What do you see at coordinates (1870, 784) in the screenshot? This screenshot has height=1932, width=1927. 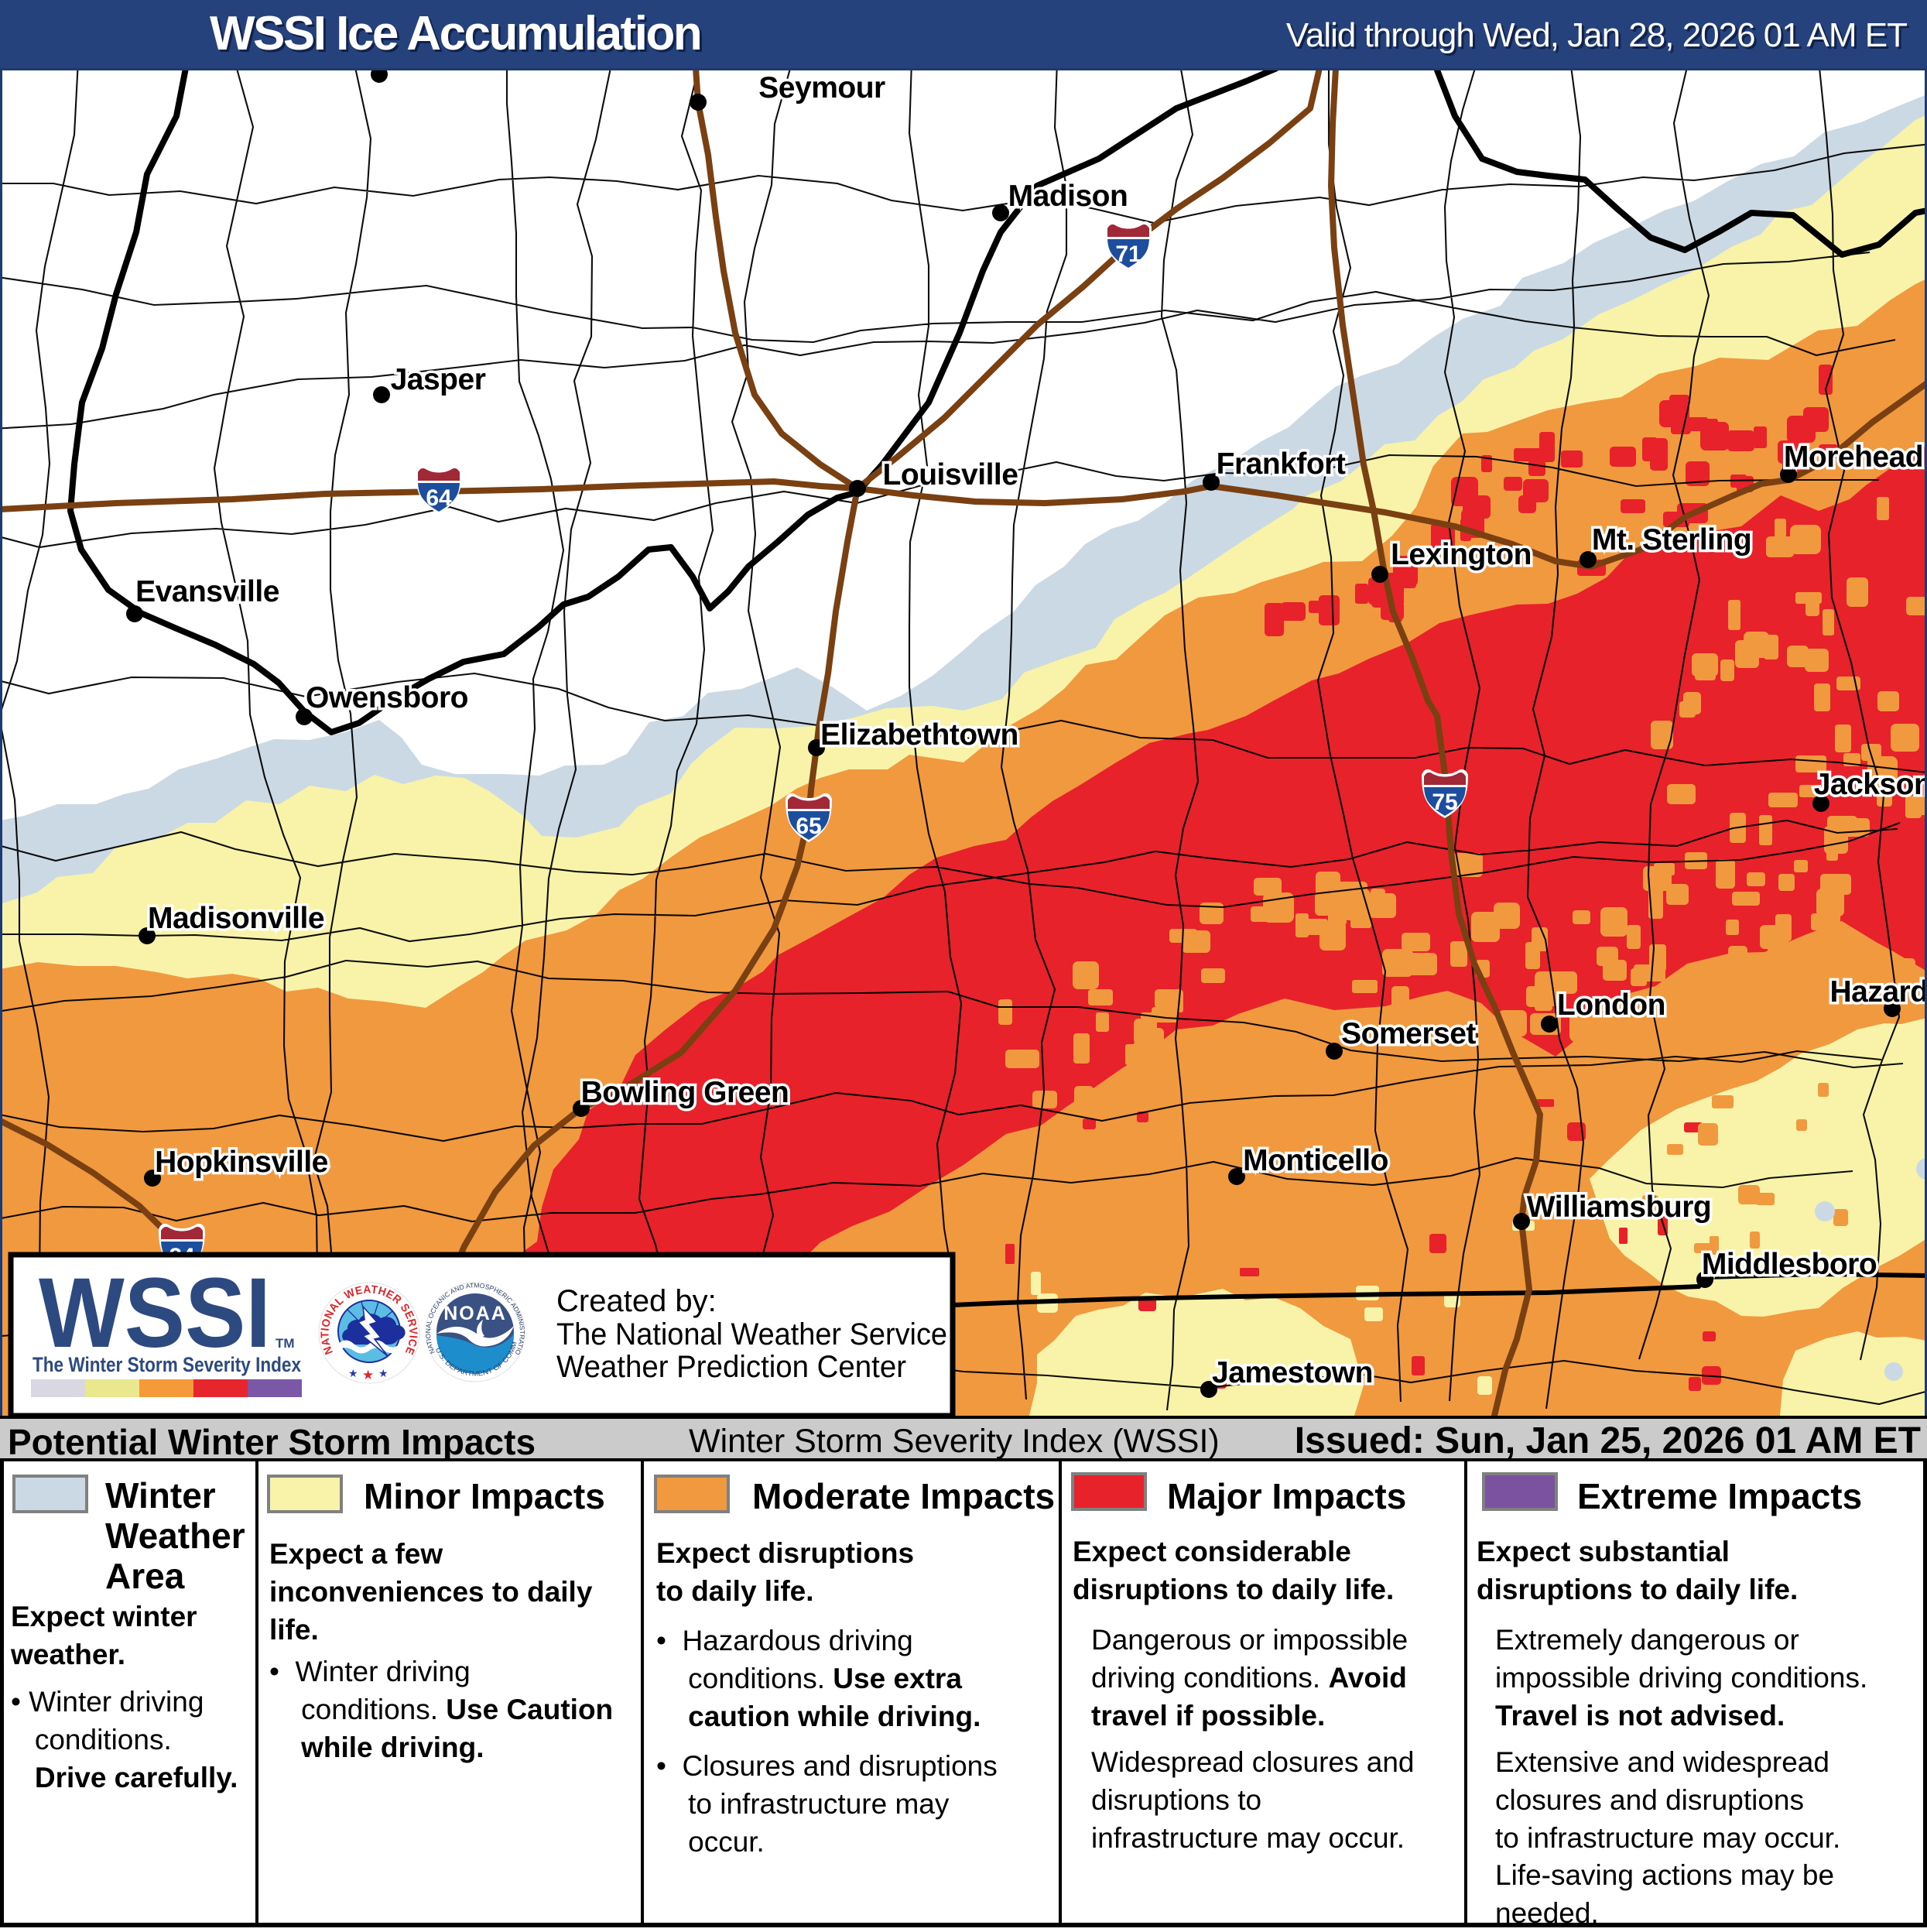 I see `svg-text: Jackson` at bounding box center [1870, 784].